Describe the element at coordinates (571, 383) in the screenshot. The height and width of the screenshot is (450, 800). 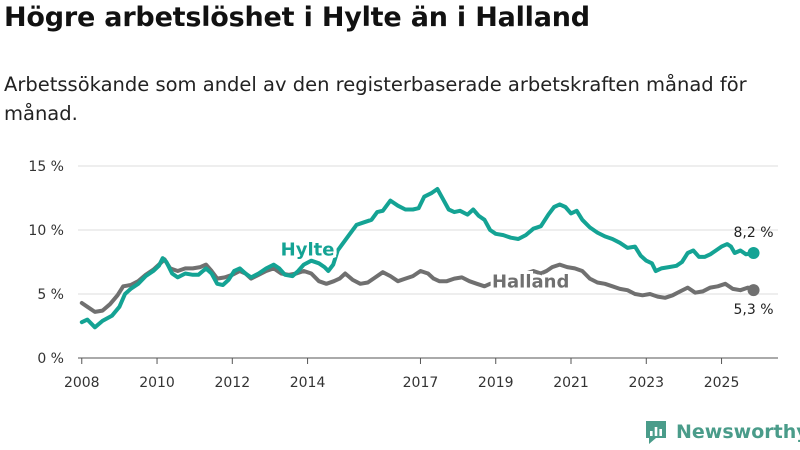
I see `x-tick-label-2021: 2021` at that location.